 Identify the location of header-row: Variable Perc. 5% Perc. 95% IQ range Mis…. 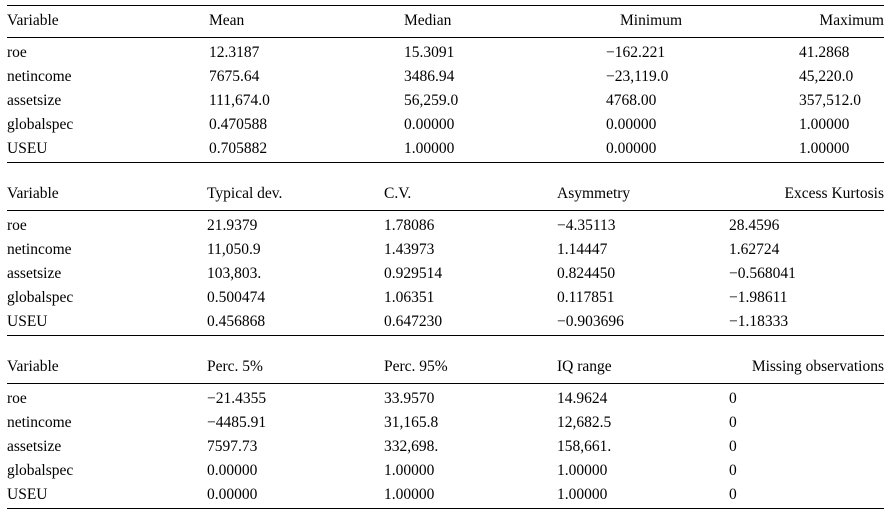
(445, 368).